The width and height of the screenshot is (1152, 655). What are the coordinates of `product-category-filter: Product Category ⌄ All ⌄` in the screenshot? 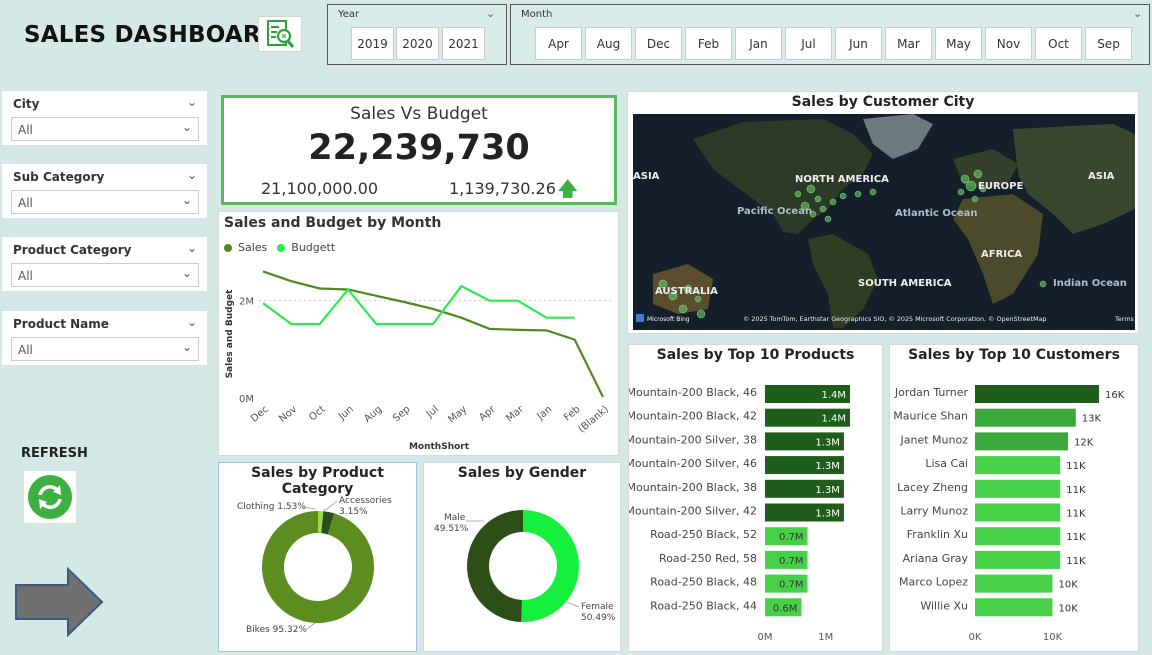 It's located at (104, 264).